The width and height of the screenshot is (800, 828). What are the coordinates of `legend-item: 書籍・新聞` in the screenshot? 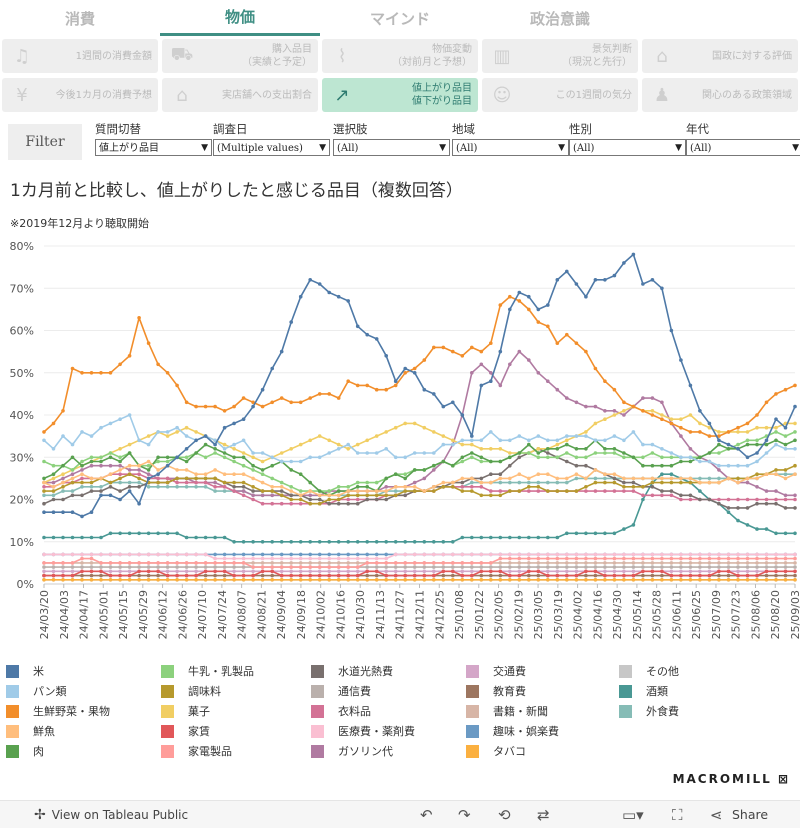 It's located at (507, 711).